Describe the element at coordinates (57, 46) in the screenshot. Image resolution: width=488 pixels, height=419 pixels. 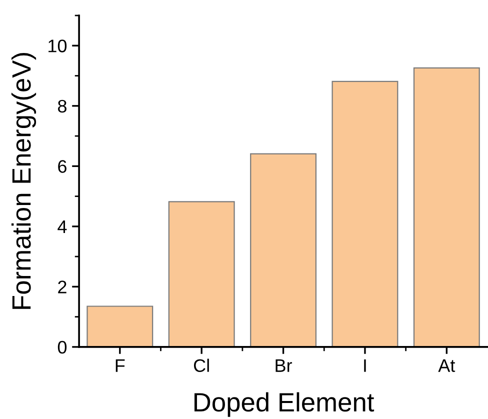
I see `y-tick-label: 10` at that location.